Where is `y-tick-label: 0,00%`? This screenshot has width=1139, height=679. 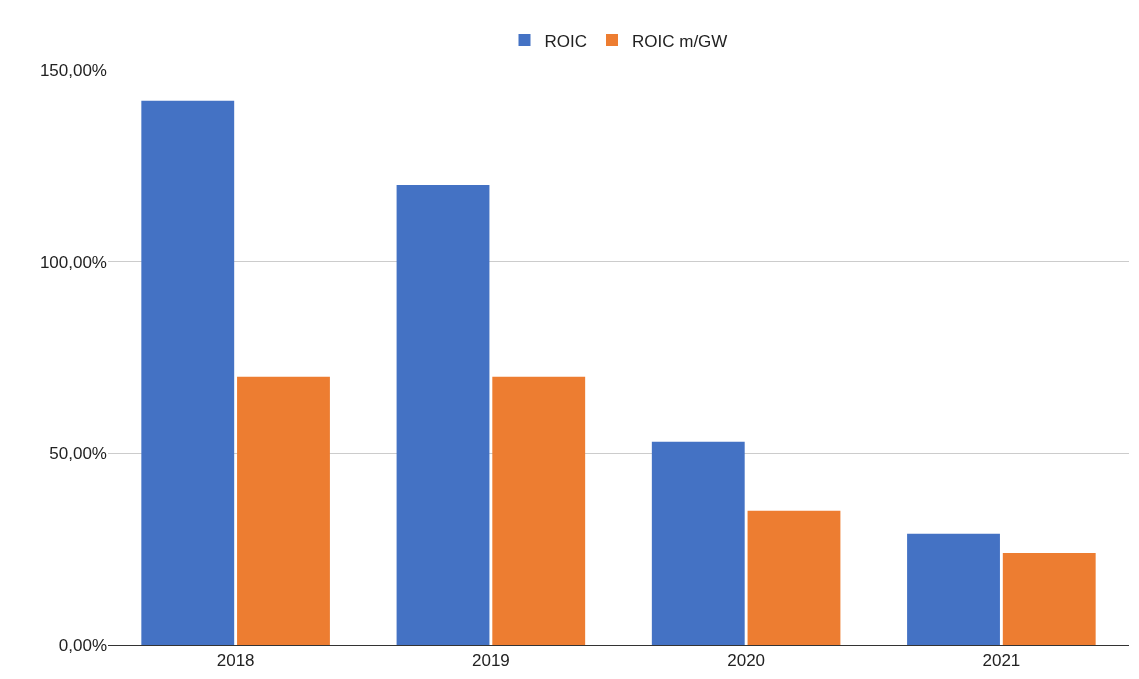 y-tick-label: 0,00% is located at coordinates (82, 645).